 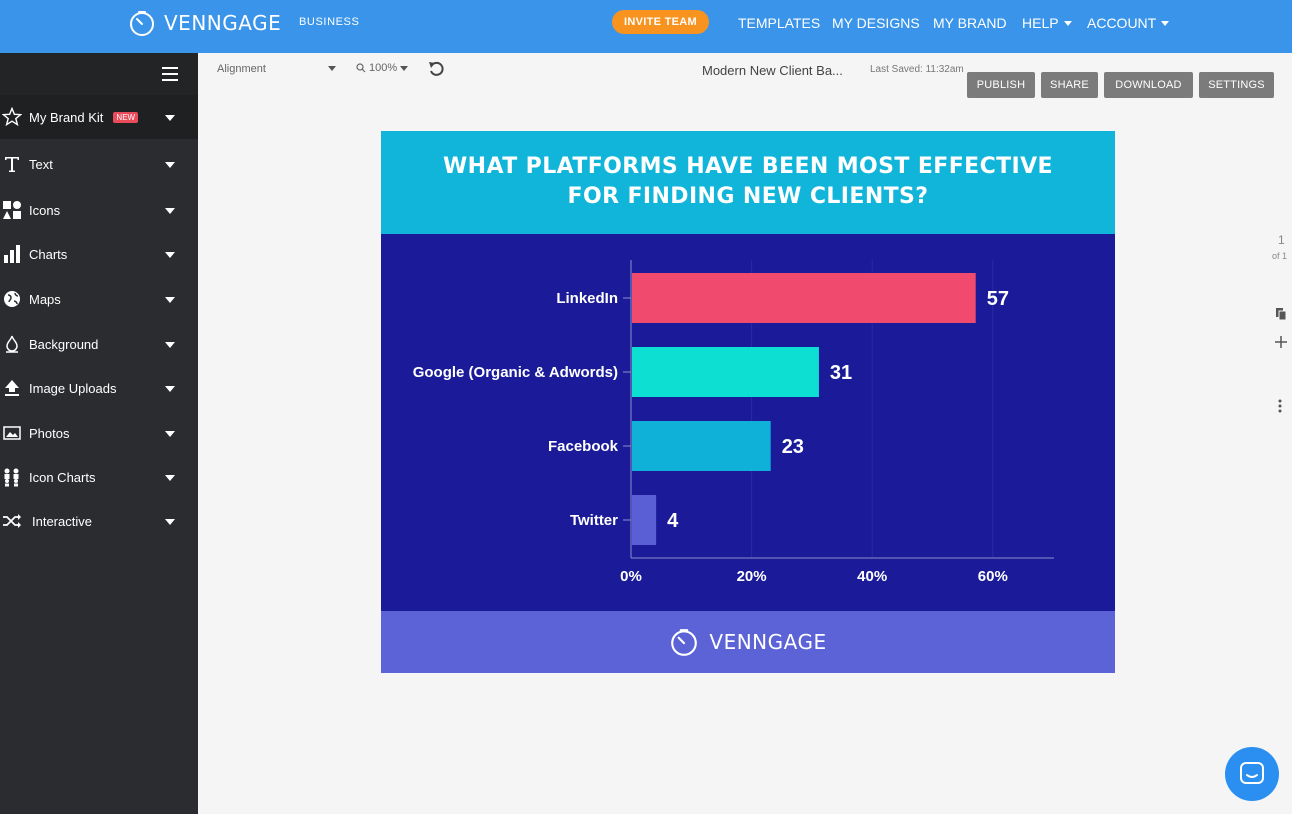 What do you see at coordinates (768, 642) in the screenshot?
I see `footer-logo-text: VENNGAGE` at bounding box center [768, 642].